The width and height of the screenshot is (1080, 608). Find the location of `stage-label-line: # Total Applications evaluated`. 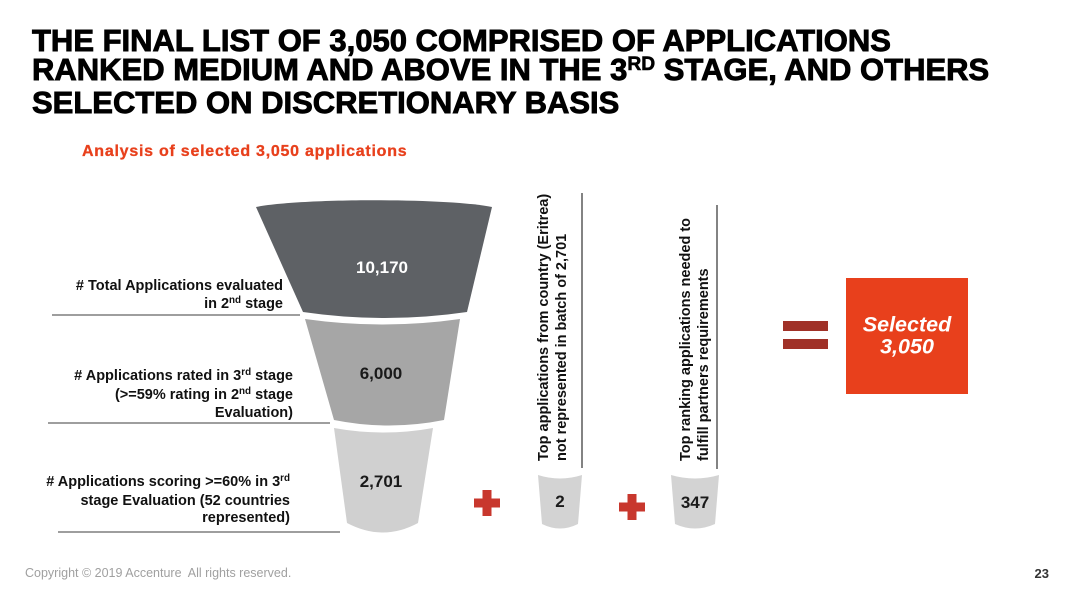

stage-label-line: # Total Applications evaluated is located at coordinates (179, 286).